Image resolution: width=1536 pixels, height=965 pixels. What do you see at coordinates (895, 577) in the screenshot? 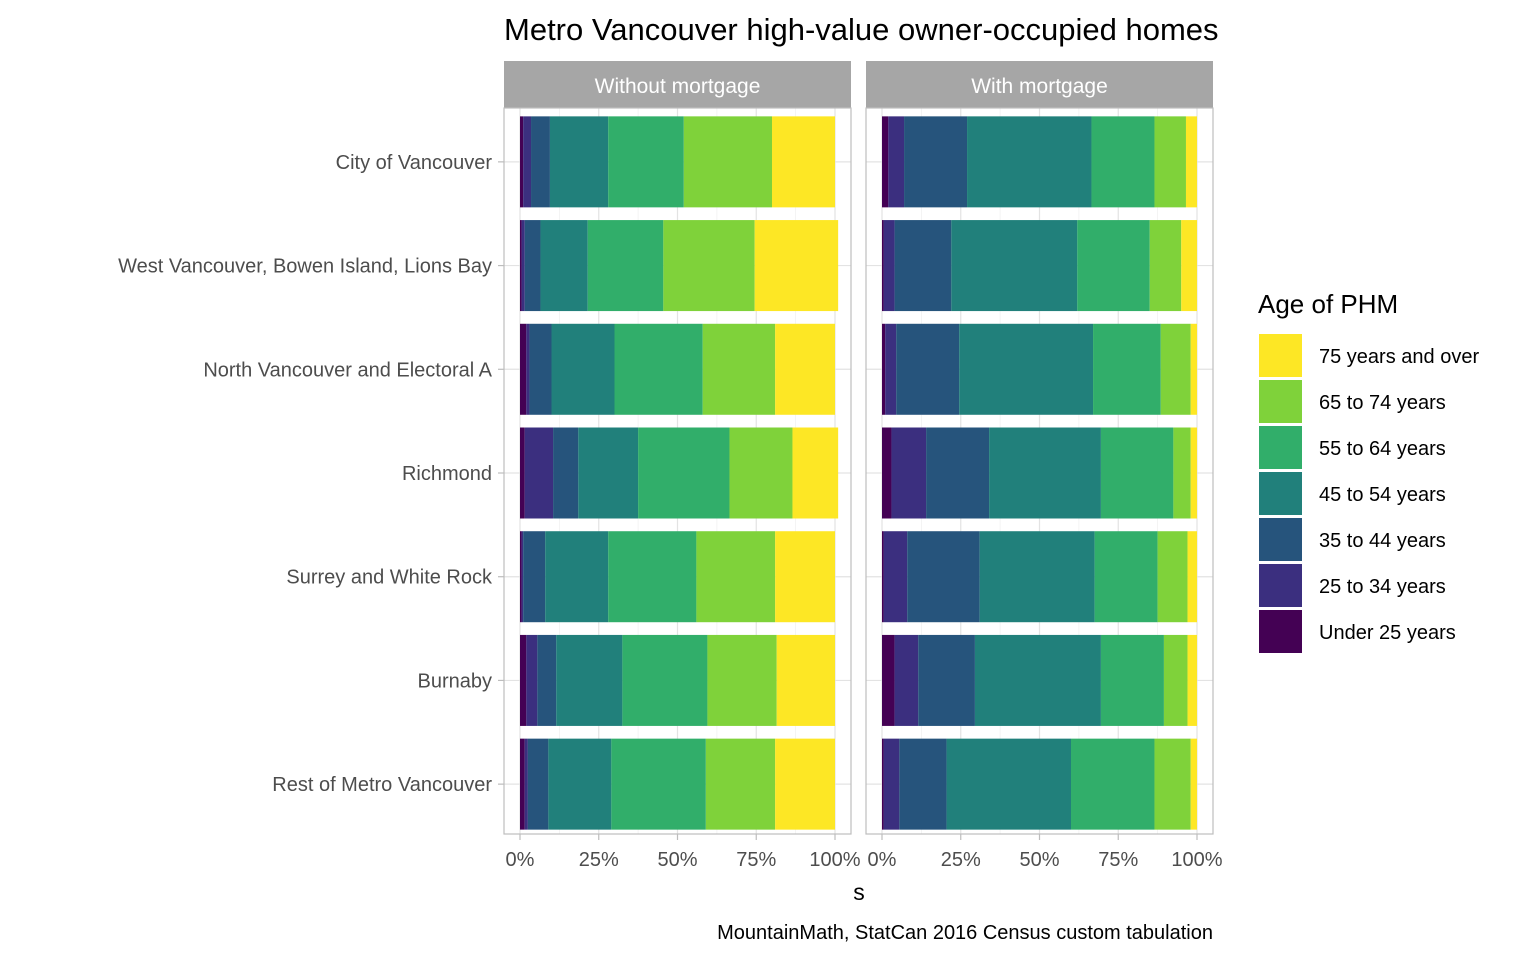
I see `bar-25-to-34-years-surrey-and-white-rock` at bounding box center [895, 577].